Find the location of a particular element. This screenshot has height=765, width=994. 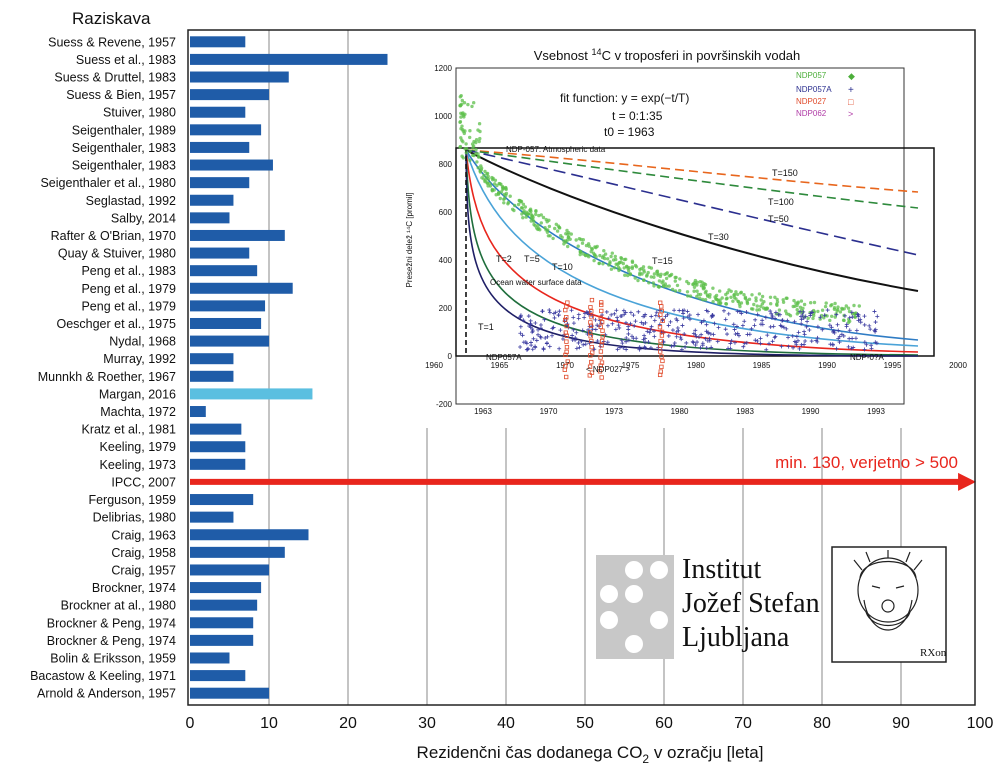

x-tick-label: 40 is located at coordinates (506, 723).